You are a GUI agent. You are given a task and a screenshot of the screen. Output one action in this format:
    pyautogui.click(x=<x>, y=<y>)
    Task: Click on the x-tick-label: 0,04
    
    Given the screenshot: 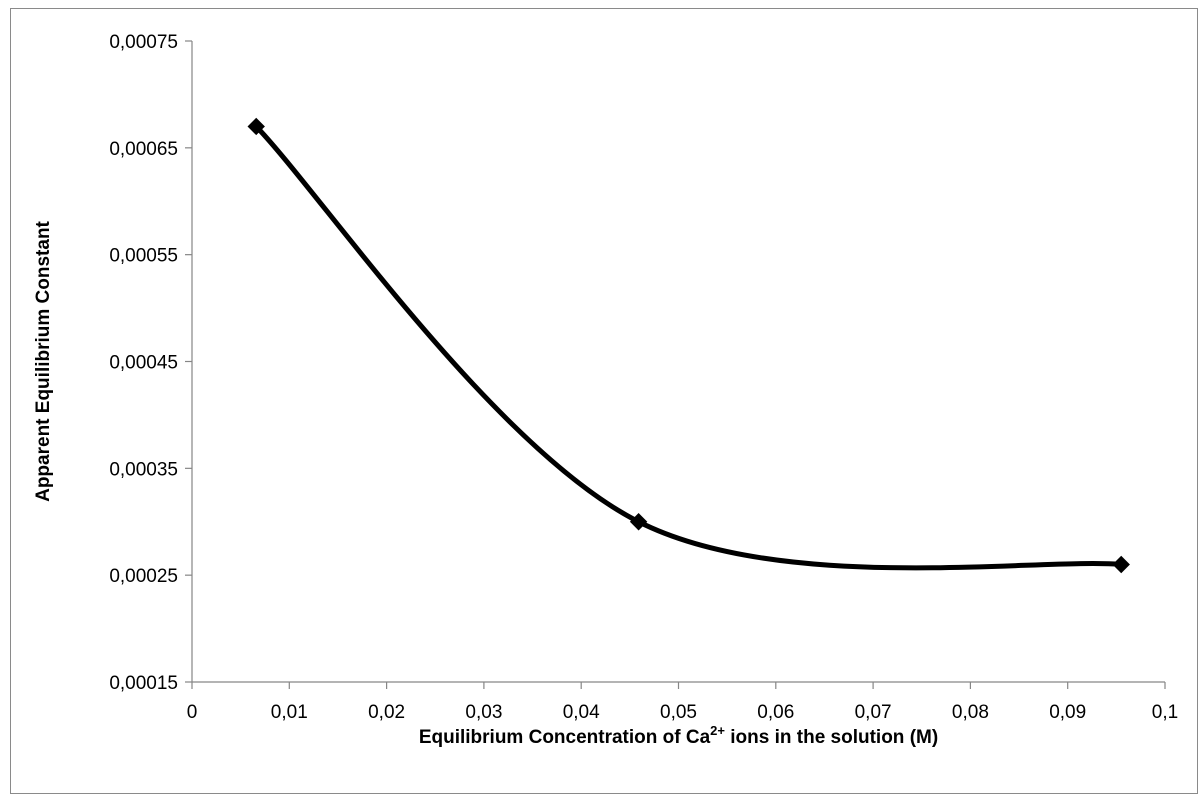 What is the action you would take?
    pyautogui.click(x=581, y=712)
    